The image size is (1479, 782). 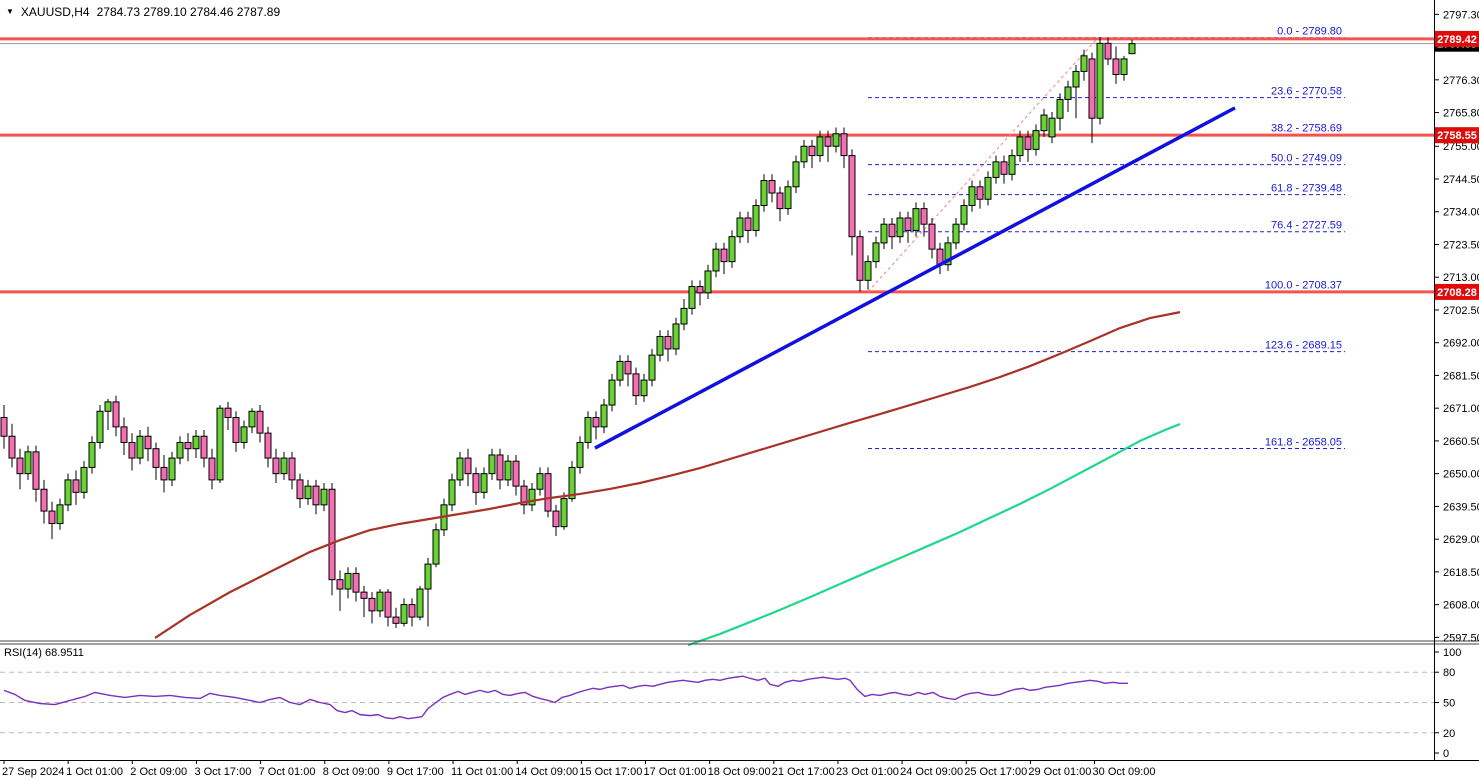 I want to click on time-axis-label: 29 Oct 01:00, so click(x=1059, y=772).